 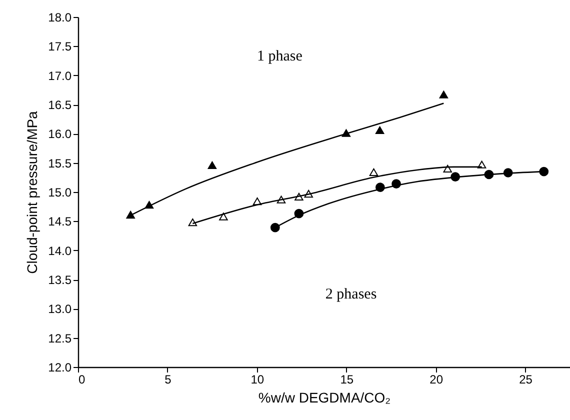 What do you see at coordinates (526, 379) in the screenshot?
I see `x-tick-label: 25` at bounding box center [526, 379].